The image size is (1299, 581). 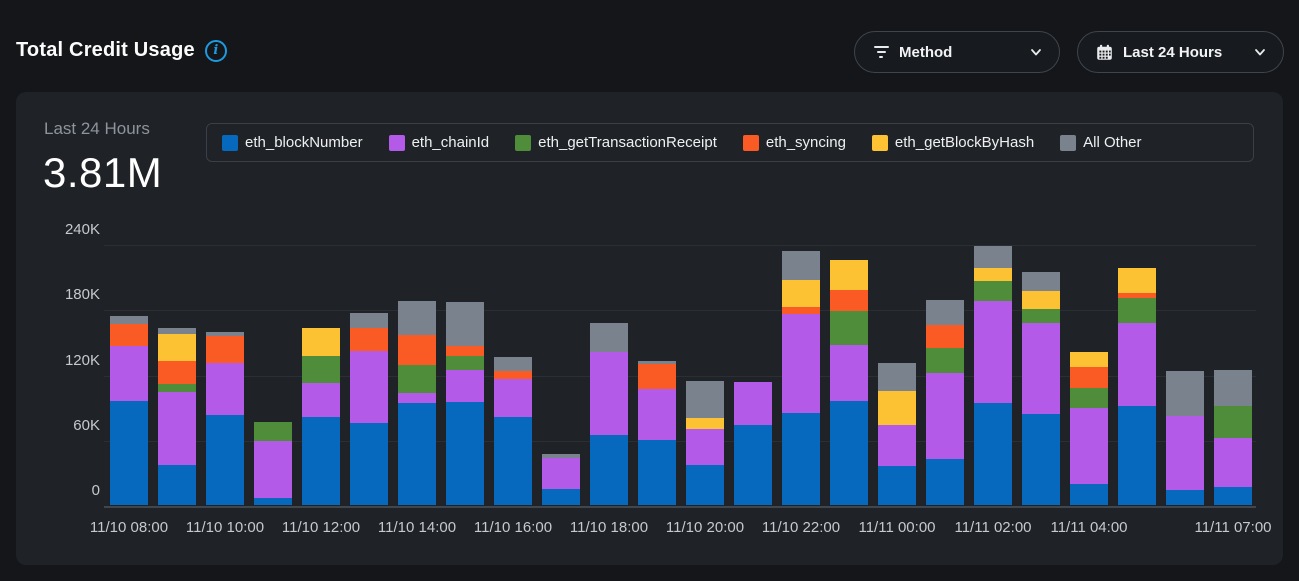 I want to click on legend-item-eth-gettransactionreceipt: eth_getTransactionReceipt, so click(x=616, y=142).